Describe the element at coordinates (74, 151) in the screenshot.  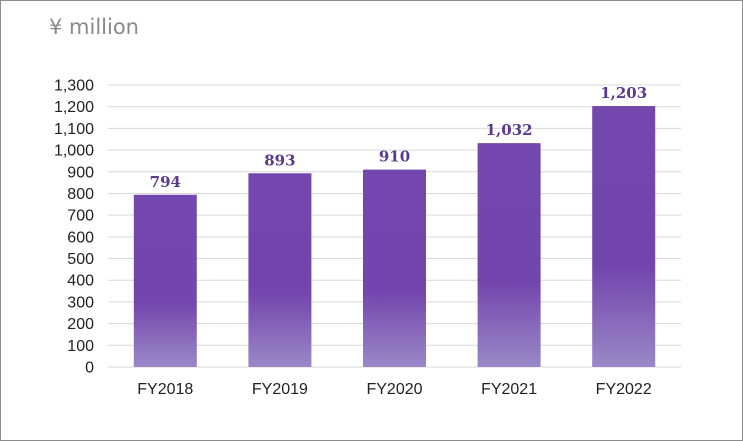
I see `y-tick-label: 1,000` at that location.